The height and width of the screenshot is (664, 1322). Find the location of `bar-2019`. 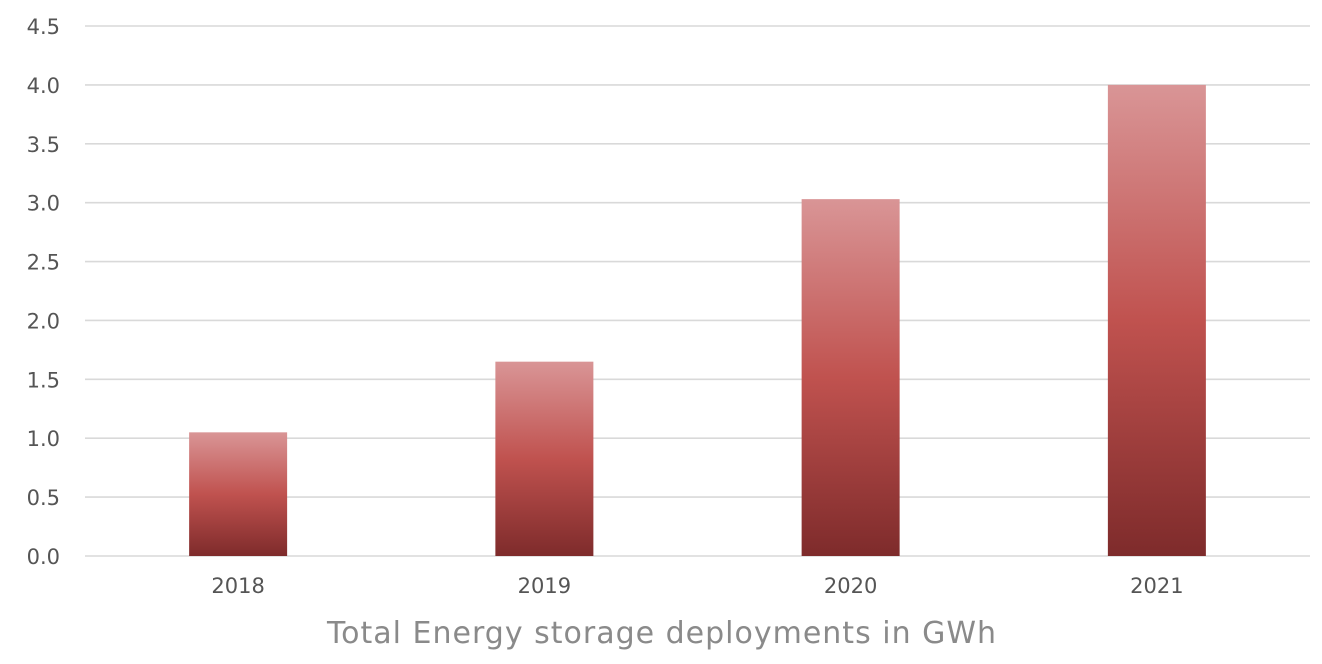

bar-2019 is located at coordinates (544, 458).